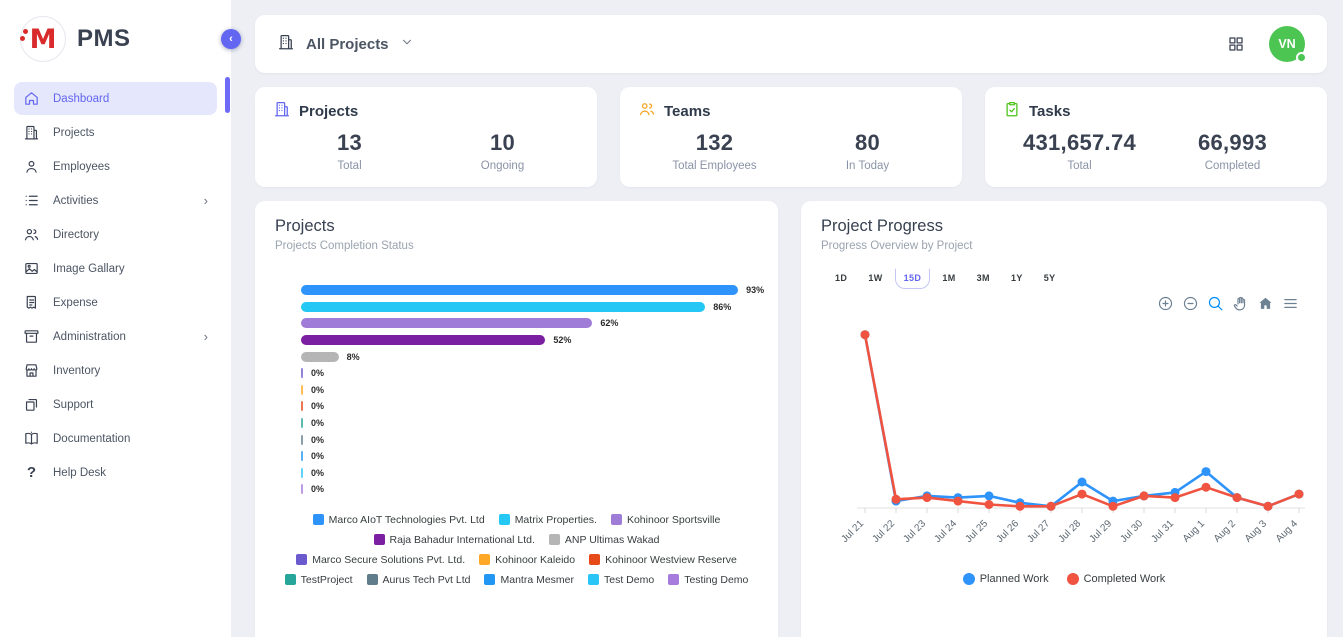 This screenshot has height=637, width=1343. I want to click on sidebar-scrollbar-thumb, so click(227, 95).